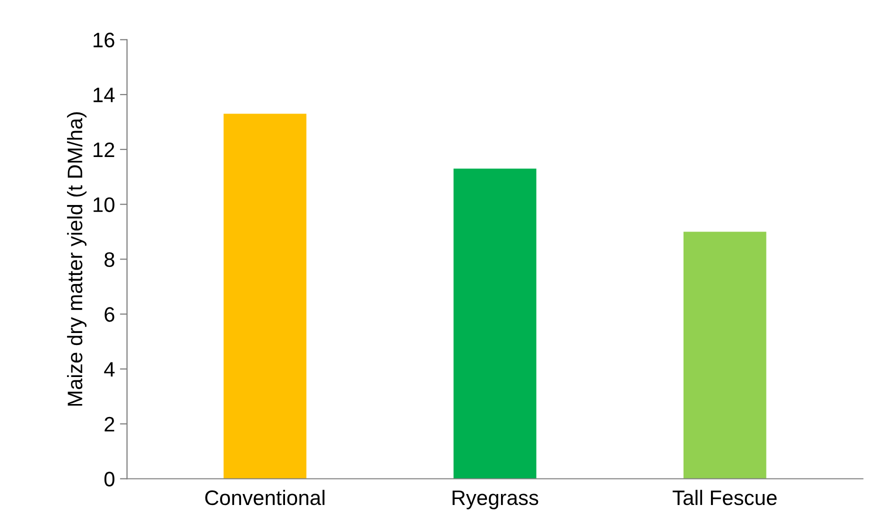 The height and width of the screenshot is (529, 876). I want to click on x-tick-label: Ryegrass, so click(495, 500).